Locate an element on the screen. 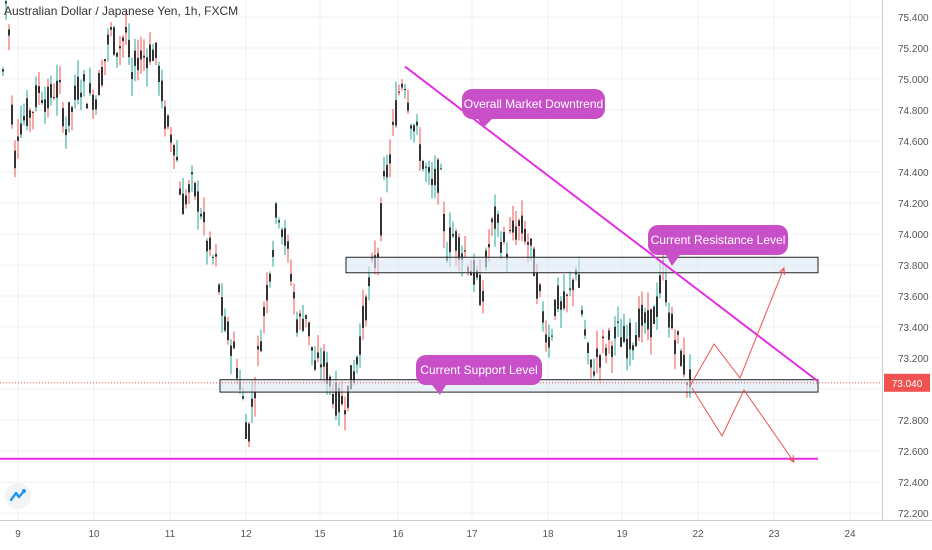  time-tick-label: 10 is located at coordinates (94, 534).